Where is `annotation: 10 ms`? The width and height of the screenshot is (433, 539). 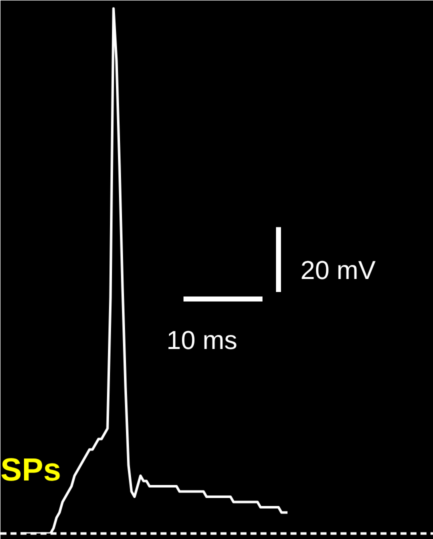
annotation: 10 ms is located at coordinates (202, 339).